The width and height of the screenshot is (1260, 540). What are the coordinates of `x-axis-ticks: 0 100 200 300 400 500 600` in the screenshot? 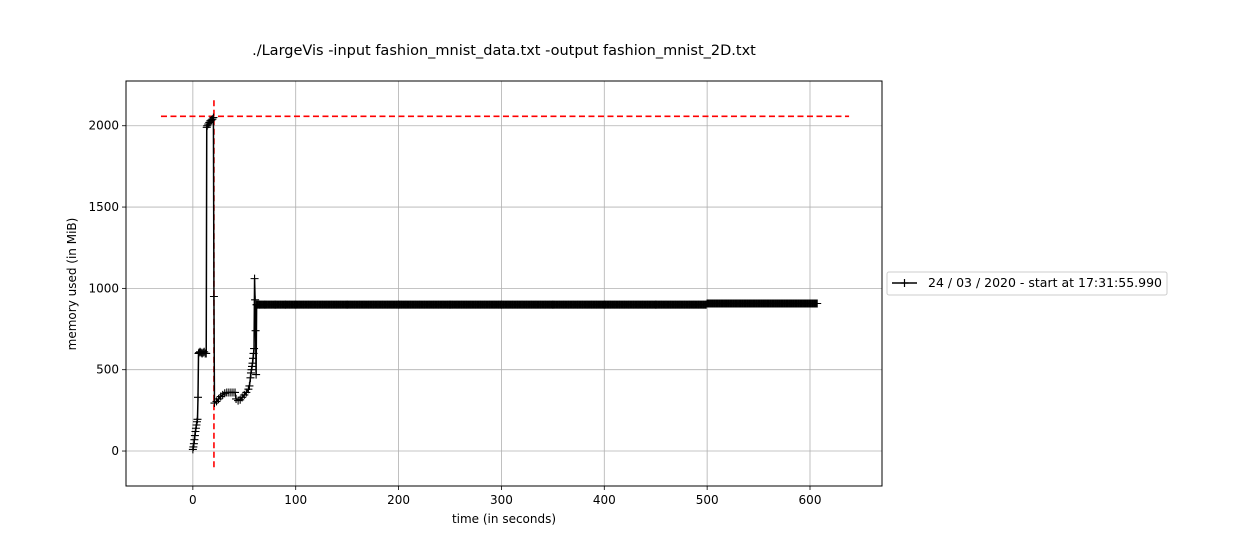 It's located at (505, 496).